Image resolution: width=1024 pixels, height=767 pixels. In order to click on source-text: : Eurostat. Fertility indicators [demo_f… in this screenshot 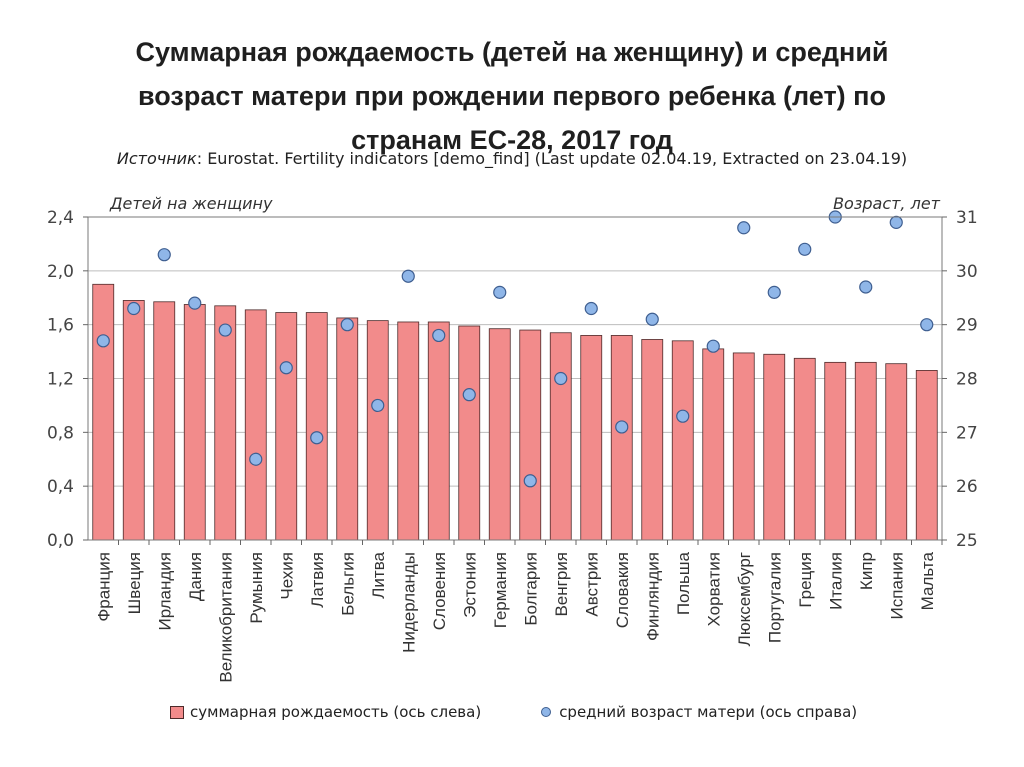, I will do `click(552, 158)`.